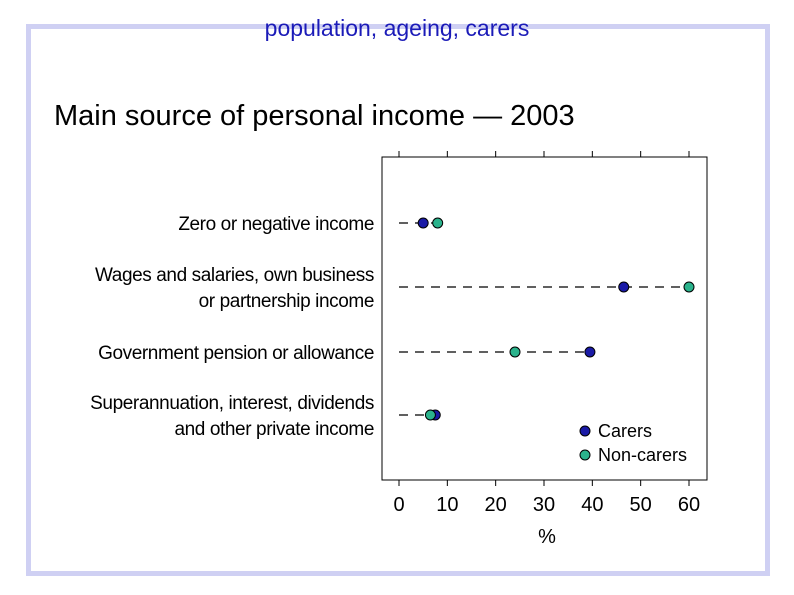  I want to click on category-label: Wages and salaries, own business, so click(234, 275).